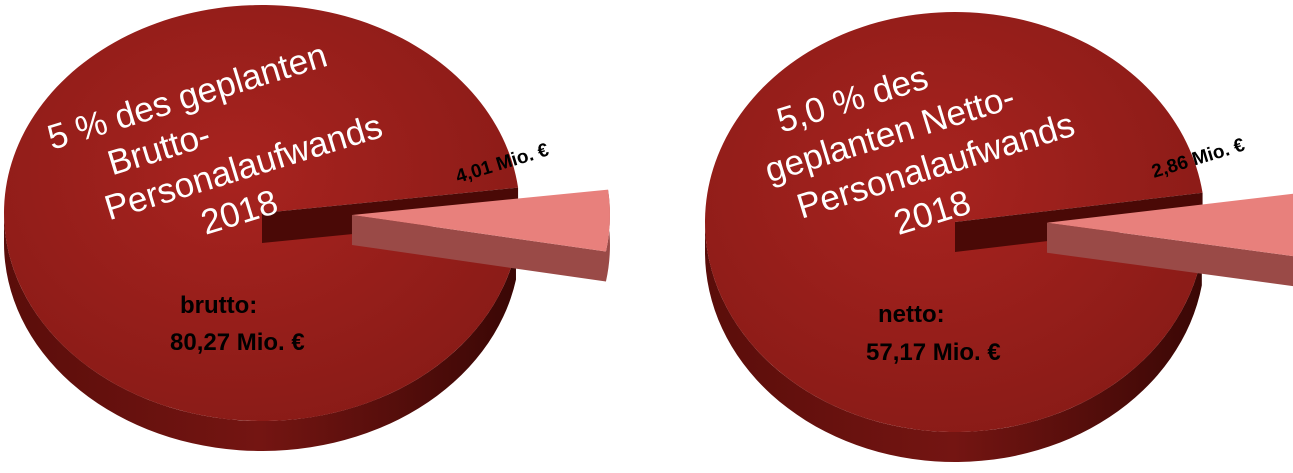 The image size is (1293, 473). What do you see at coordinates (911, 314) in the screenshot?
I see `pie-netto-main-label: netto:` at bounding box center [911, 314].